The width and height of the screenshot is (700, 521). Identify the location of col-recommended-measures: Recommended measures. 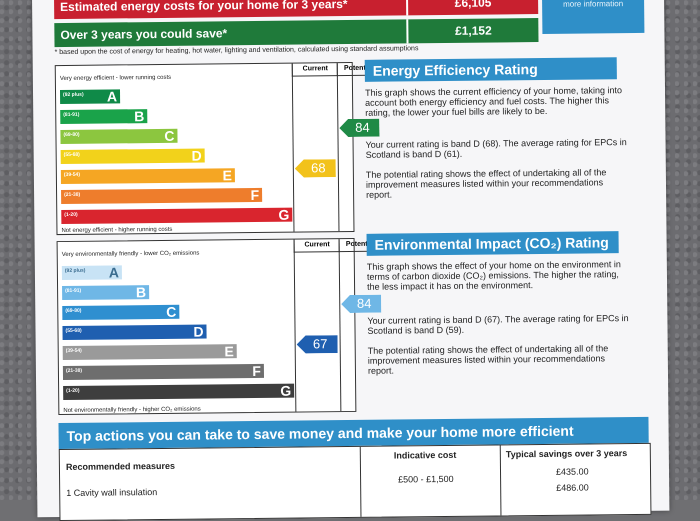
(120, 466).